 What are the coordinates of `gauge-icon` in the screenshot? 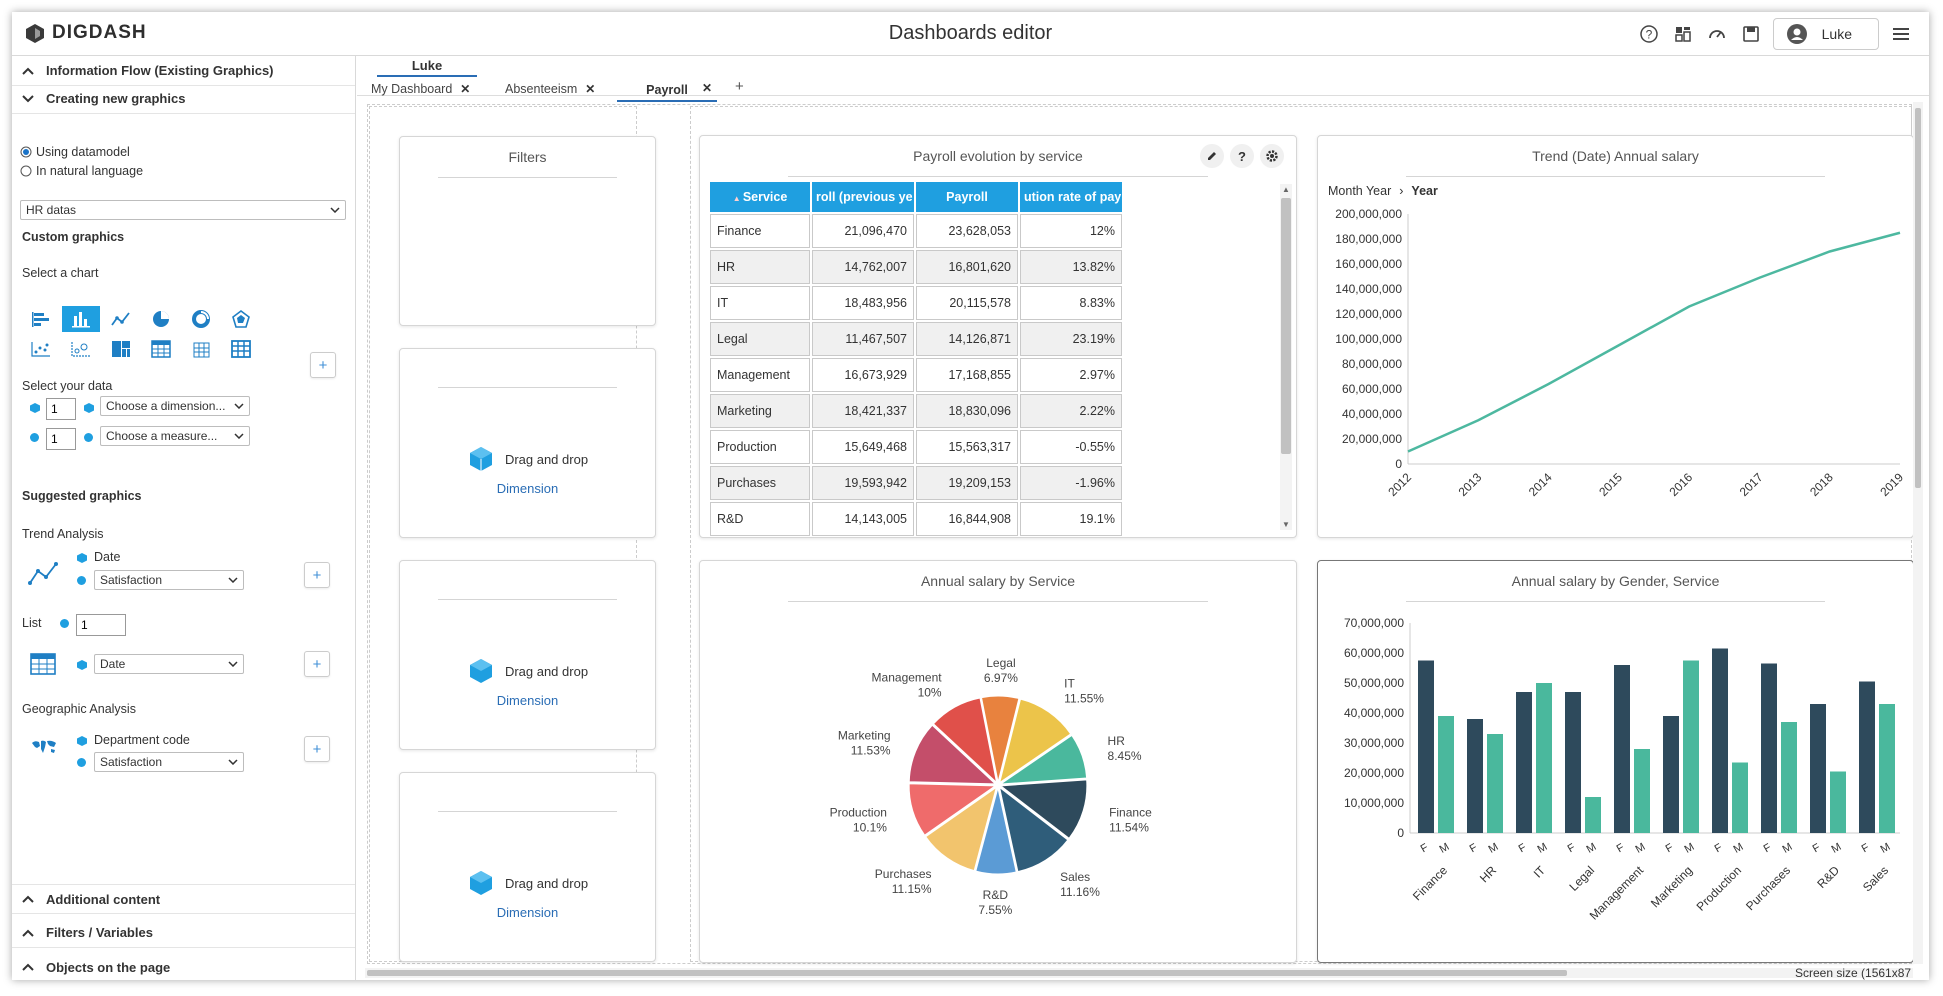 It's located at (1717, 34).